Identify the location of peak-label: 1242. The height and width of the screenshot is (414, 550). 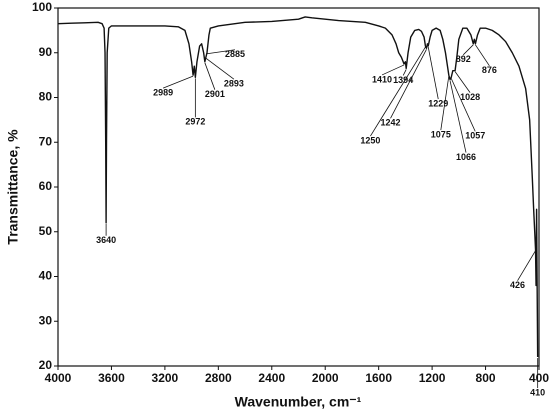
(390, 123).